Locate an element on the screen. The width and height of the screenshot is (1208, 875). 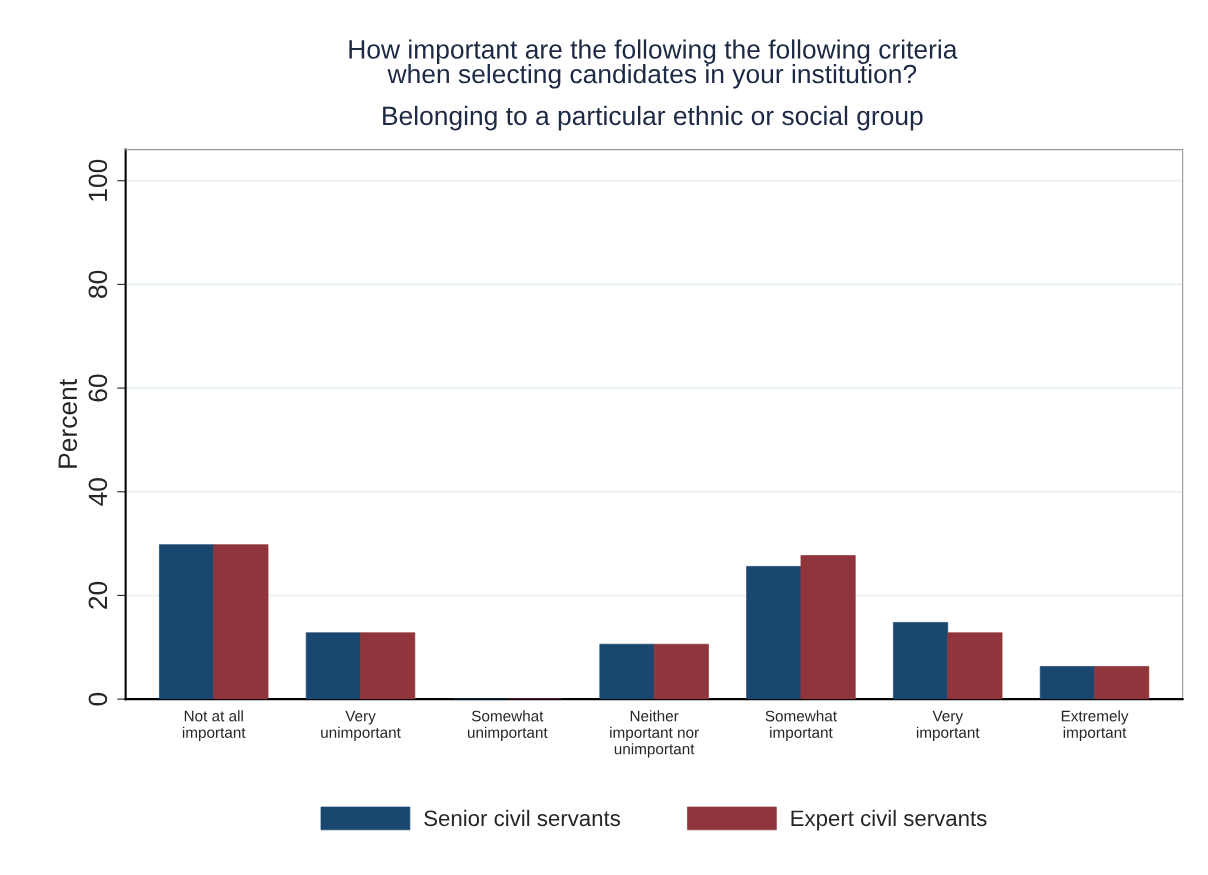
x-tick-label: Very unimportant is located at coordinates (361, 725).